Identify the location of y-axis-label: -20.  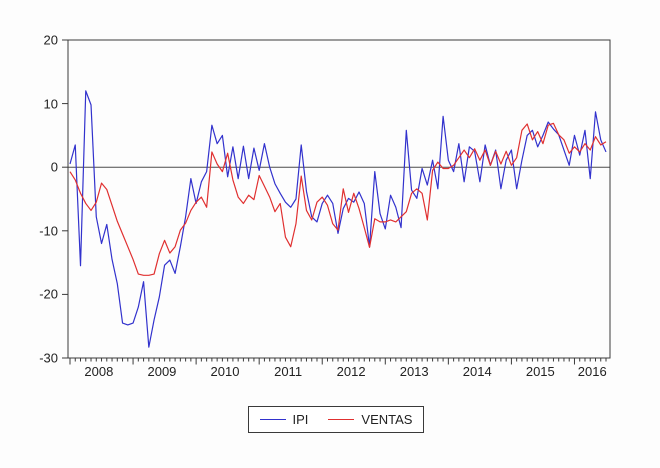
(48, 294).